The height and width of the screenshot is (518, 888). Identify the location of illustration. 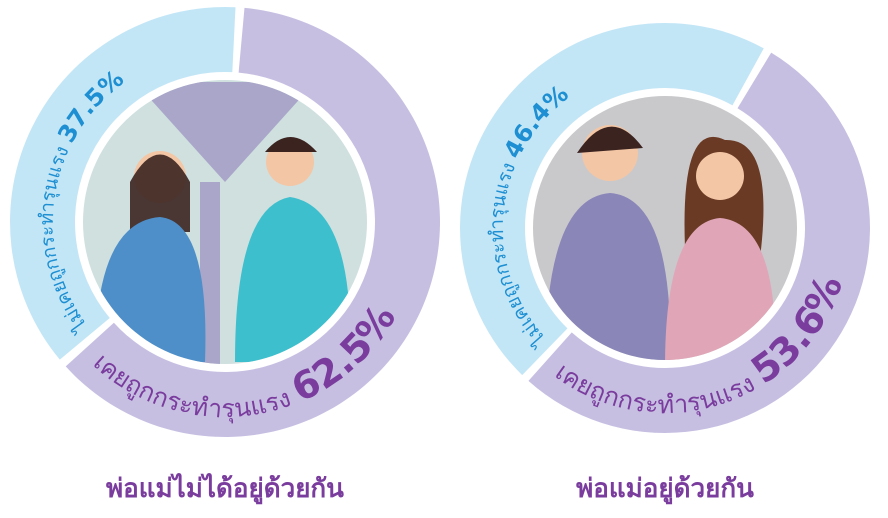
(660, 242).